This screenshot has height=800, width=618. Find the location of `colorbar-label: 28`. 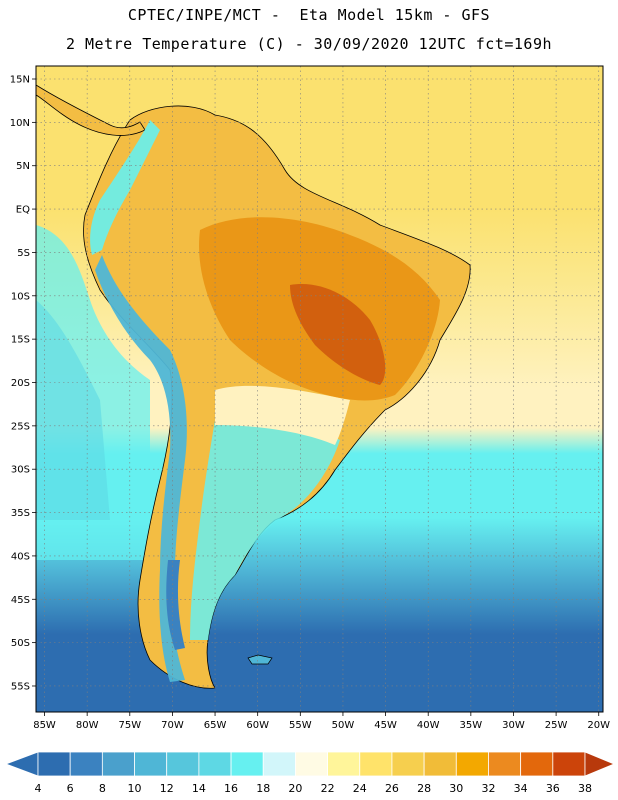

colorbar-label: 28 is located at coordinates (424, 788).